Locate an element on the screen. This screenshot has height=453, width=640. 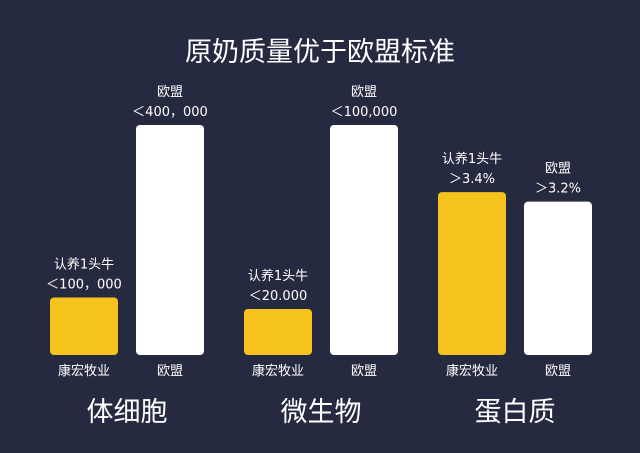
bar-annotation-value: ＞3.4% is located at coordinates (472, 179).